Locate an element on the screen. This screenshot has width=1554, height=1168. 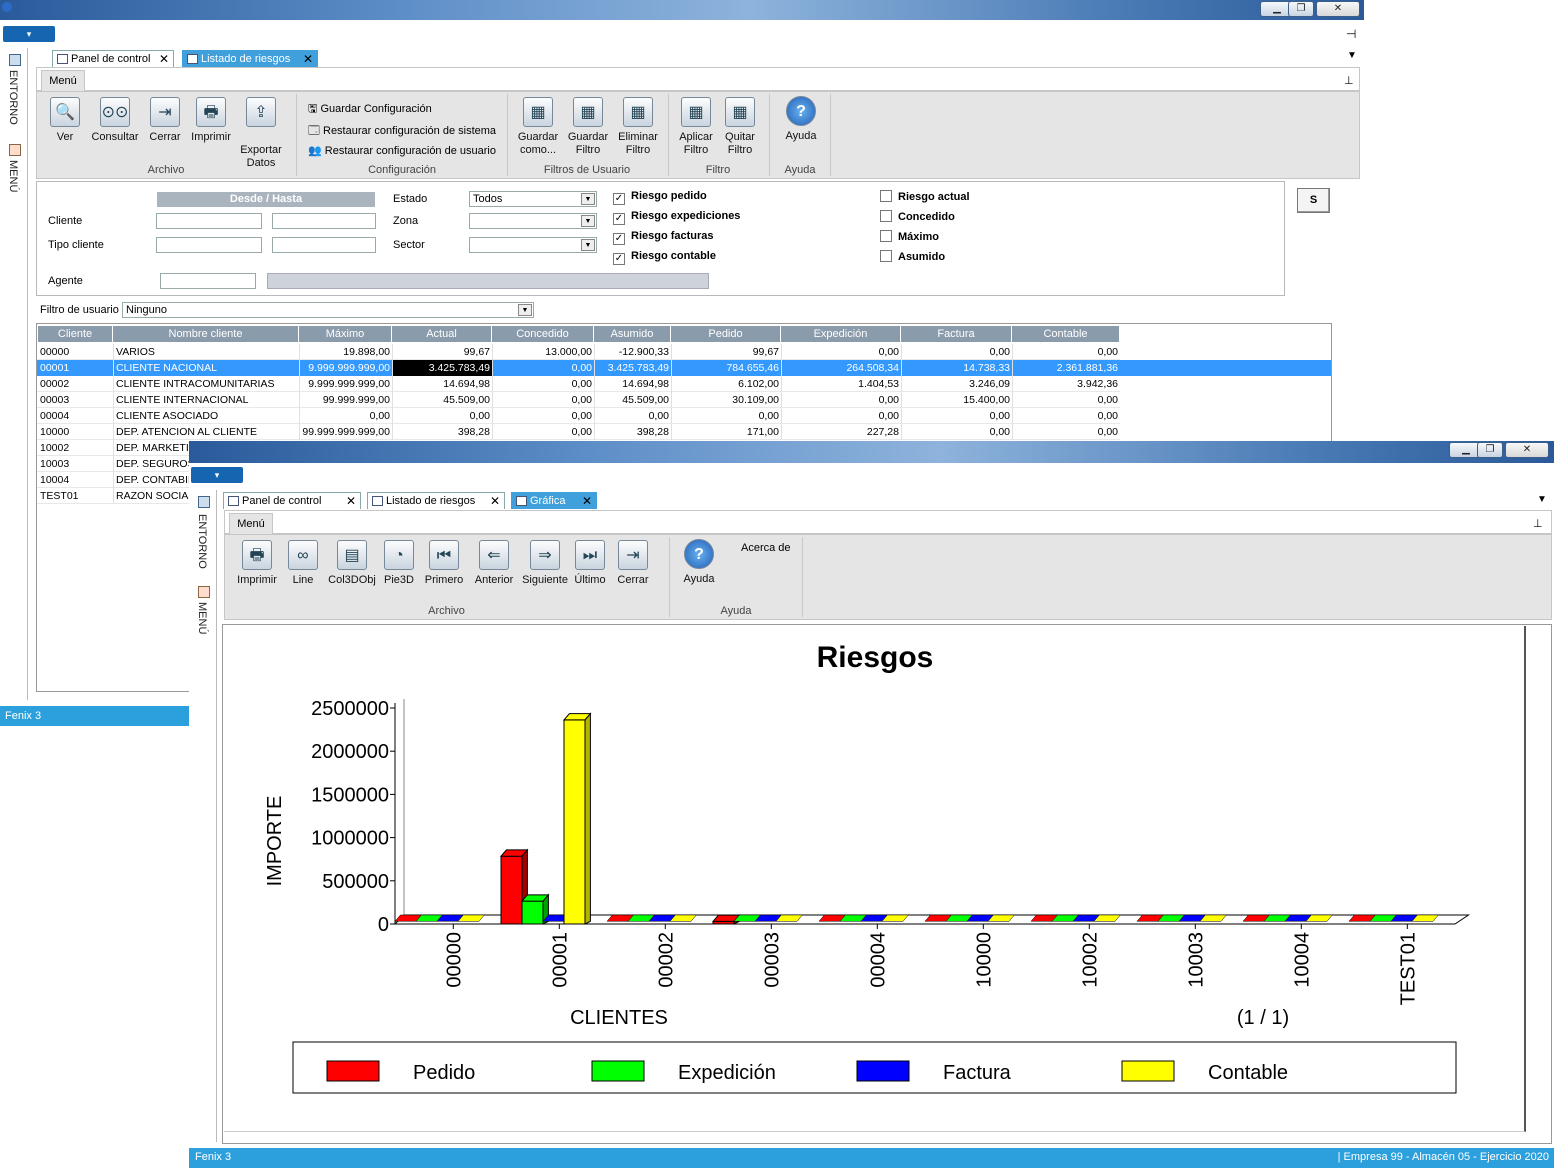
column-header-maximo: Máximo is located at coordinates (345, 334).